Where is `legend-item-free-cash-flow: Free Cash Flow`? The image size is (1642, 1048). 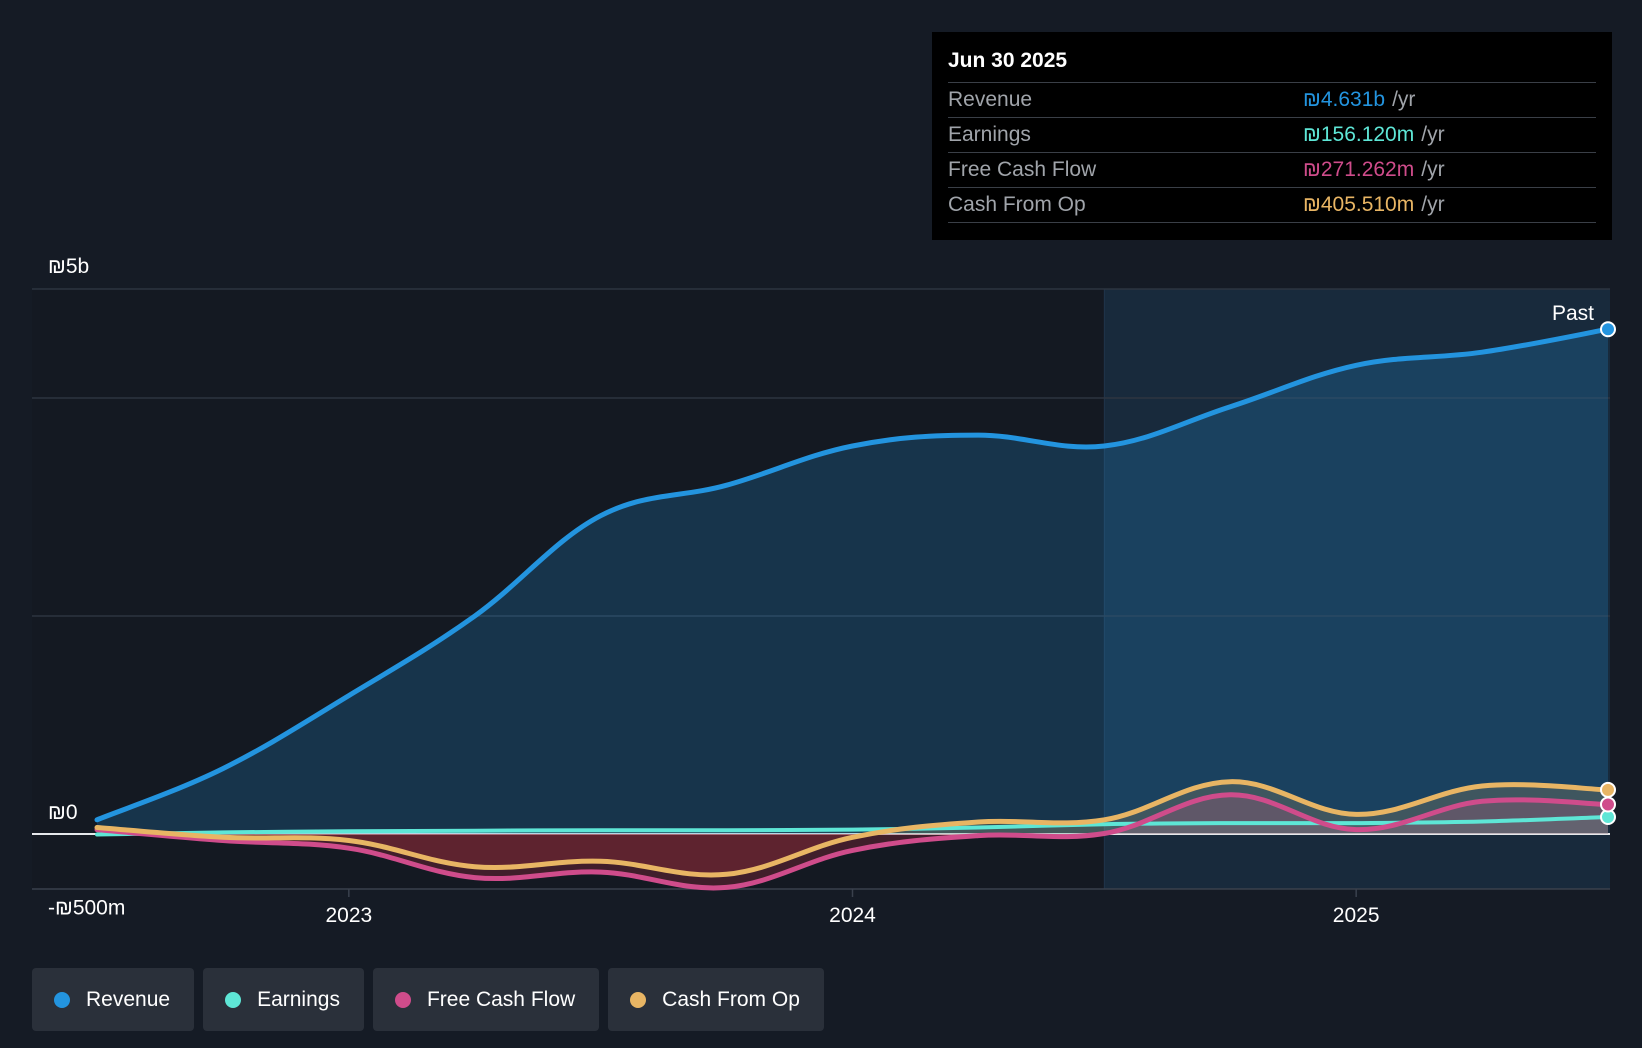
legend-item-free-cash-flow: Free Cash Flow is located at coordinates (486, 999).